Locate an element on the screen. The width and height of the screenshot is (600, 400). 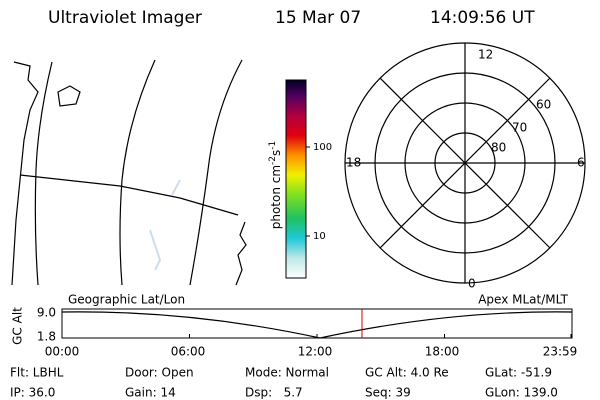
timeline-xtick: 12:00 is located at coordinates (315, 352).